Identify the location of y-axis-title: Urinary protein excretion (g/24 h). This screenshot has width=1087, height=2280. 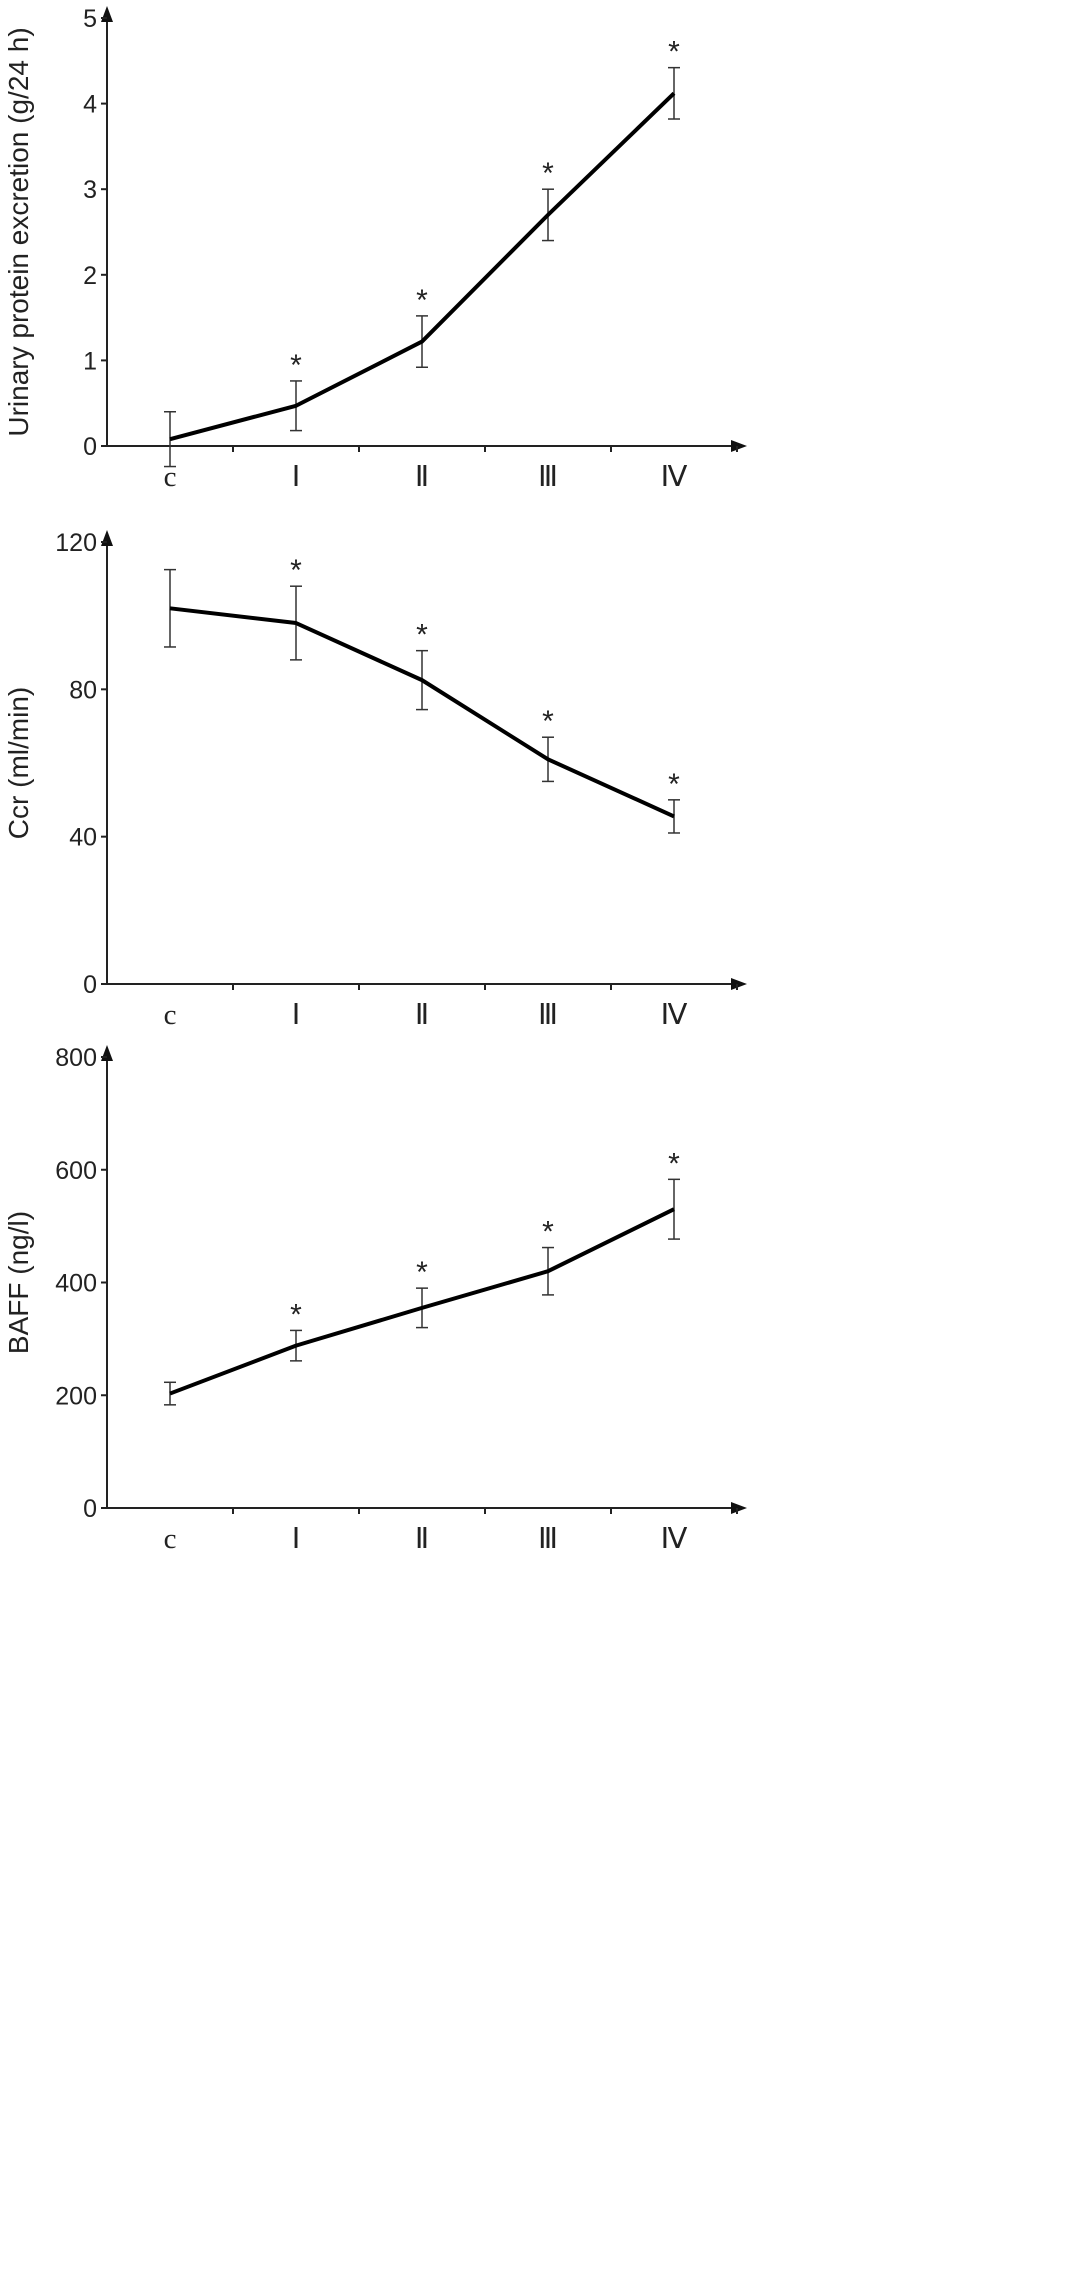
(18, 231).